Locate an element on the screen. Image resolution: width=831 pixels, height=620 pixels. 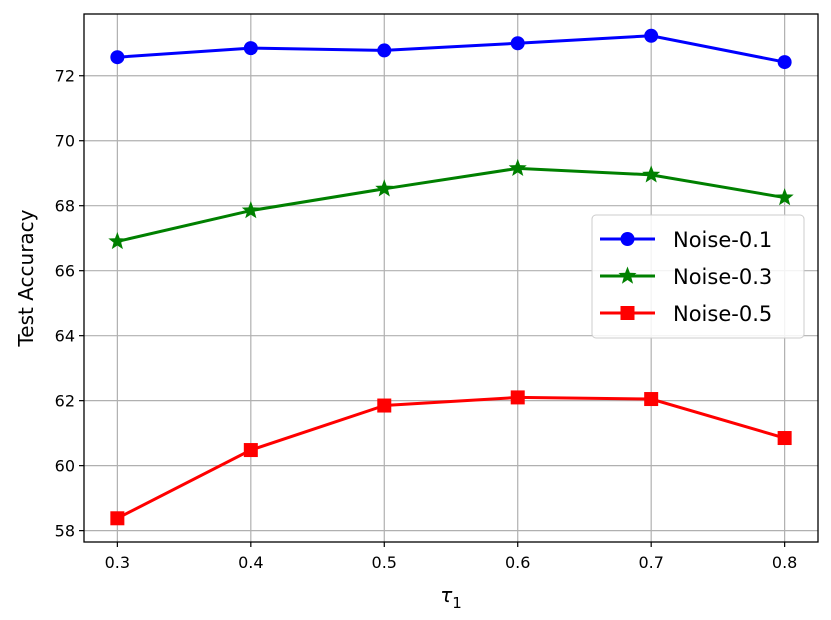
y-tick-label: 70 is located at coordinates (65, 141).